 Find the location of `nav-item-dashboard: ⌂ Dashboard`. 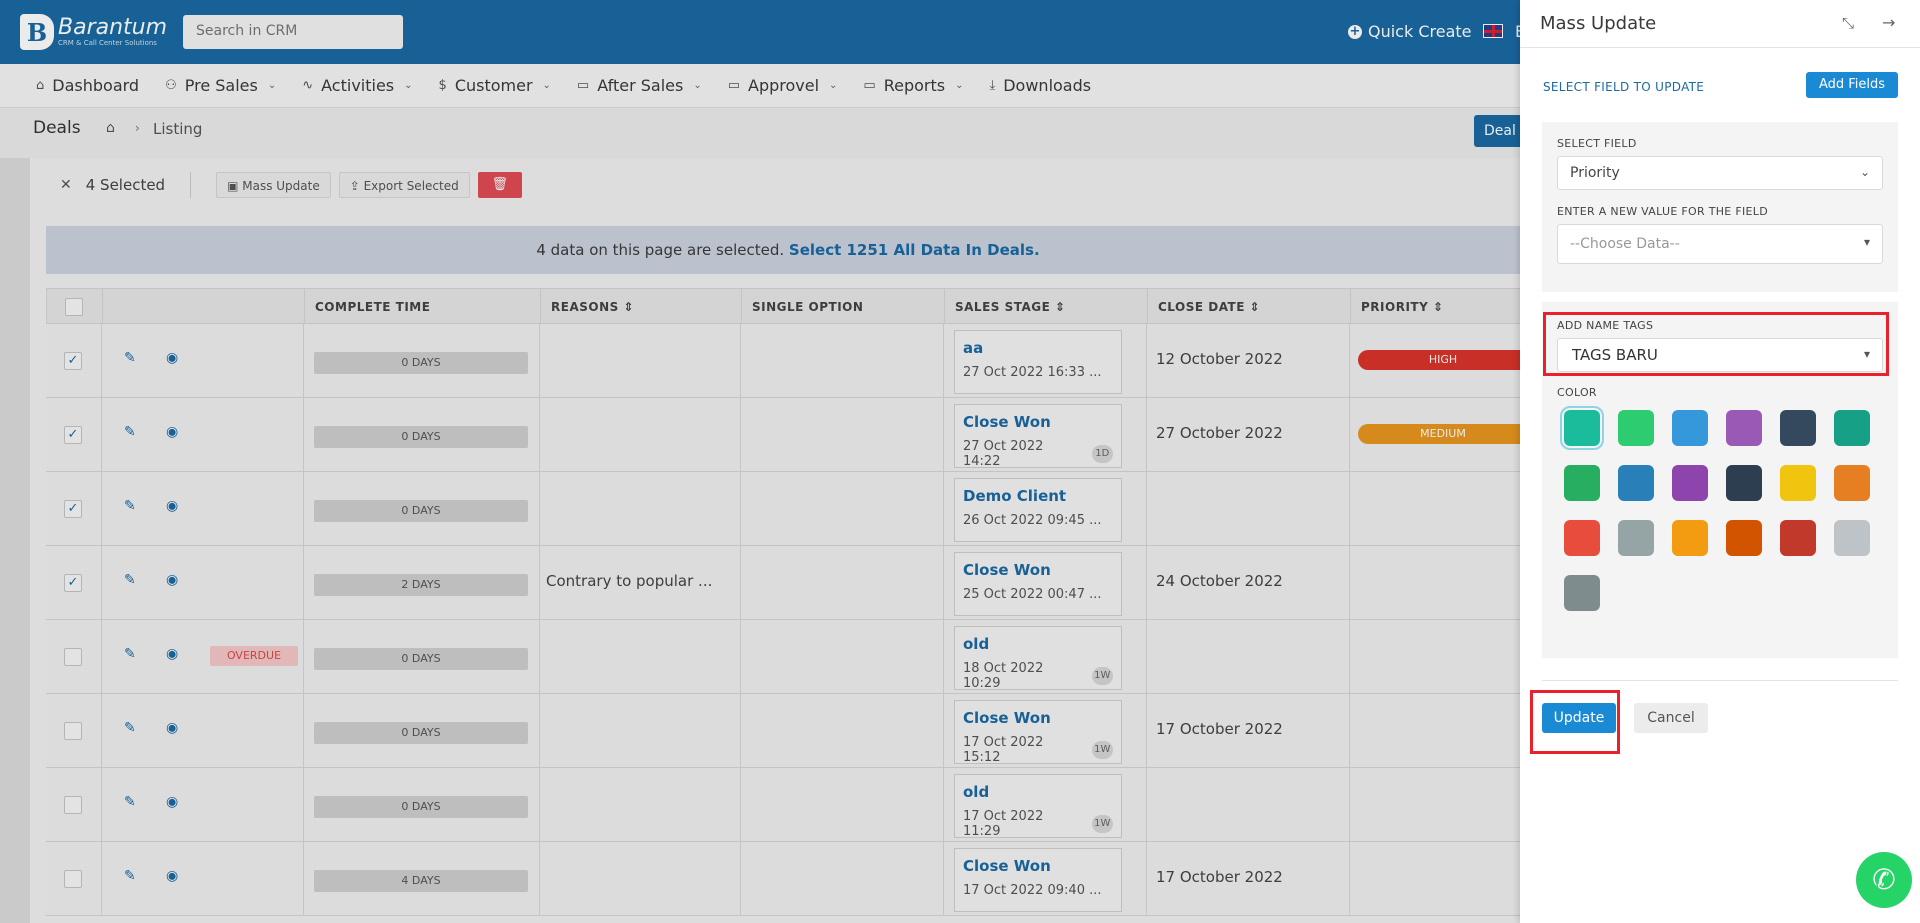

nav-item-dashboard: ⌂ Dashboard is located at coordinates (87, 85).